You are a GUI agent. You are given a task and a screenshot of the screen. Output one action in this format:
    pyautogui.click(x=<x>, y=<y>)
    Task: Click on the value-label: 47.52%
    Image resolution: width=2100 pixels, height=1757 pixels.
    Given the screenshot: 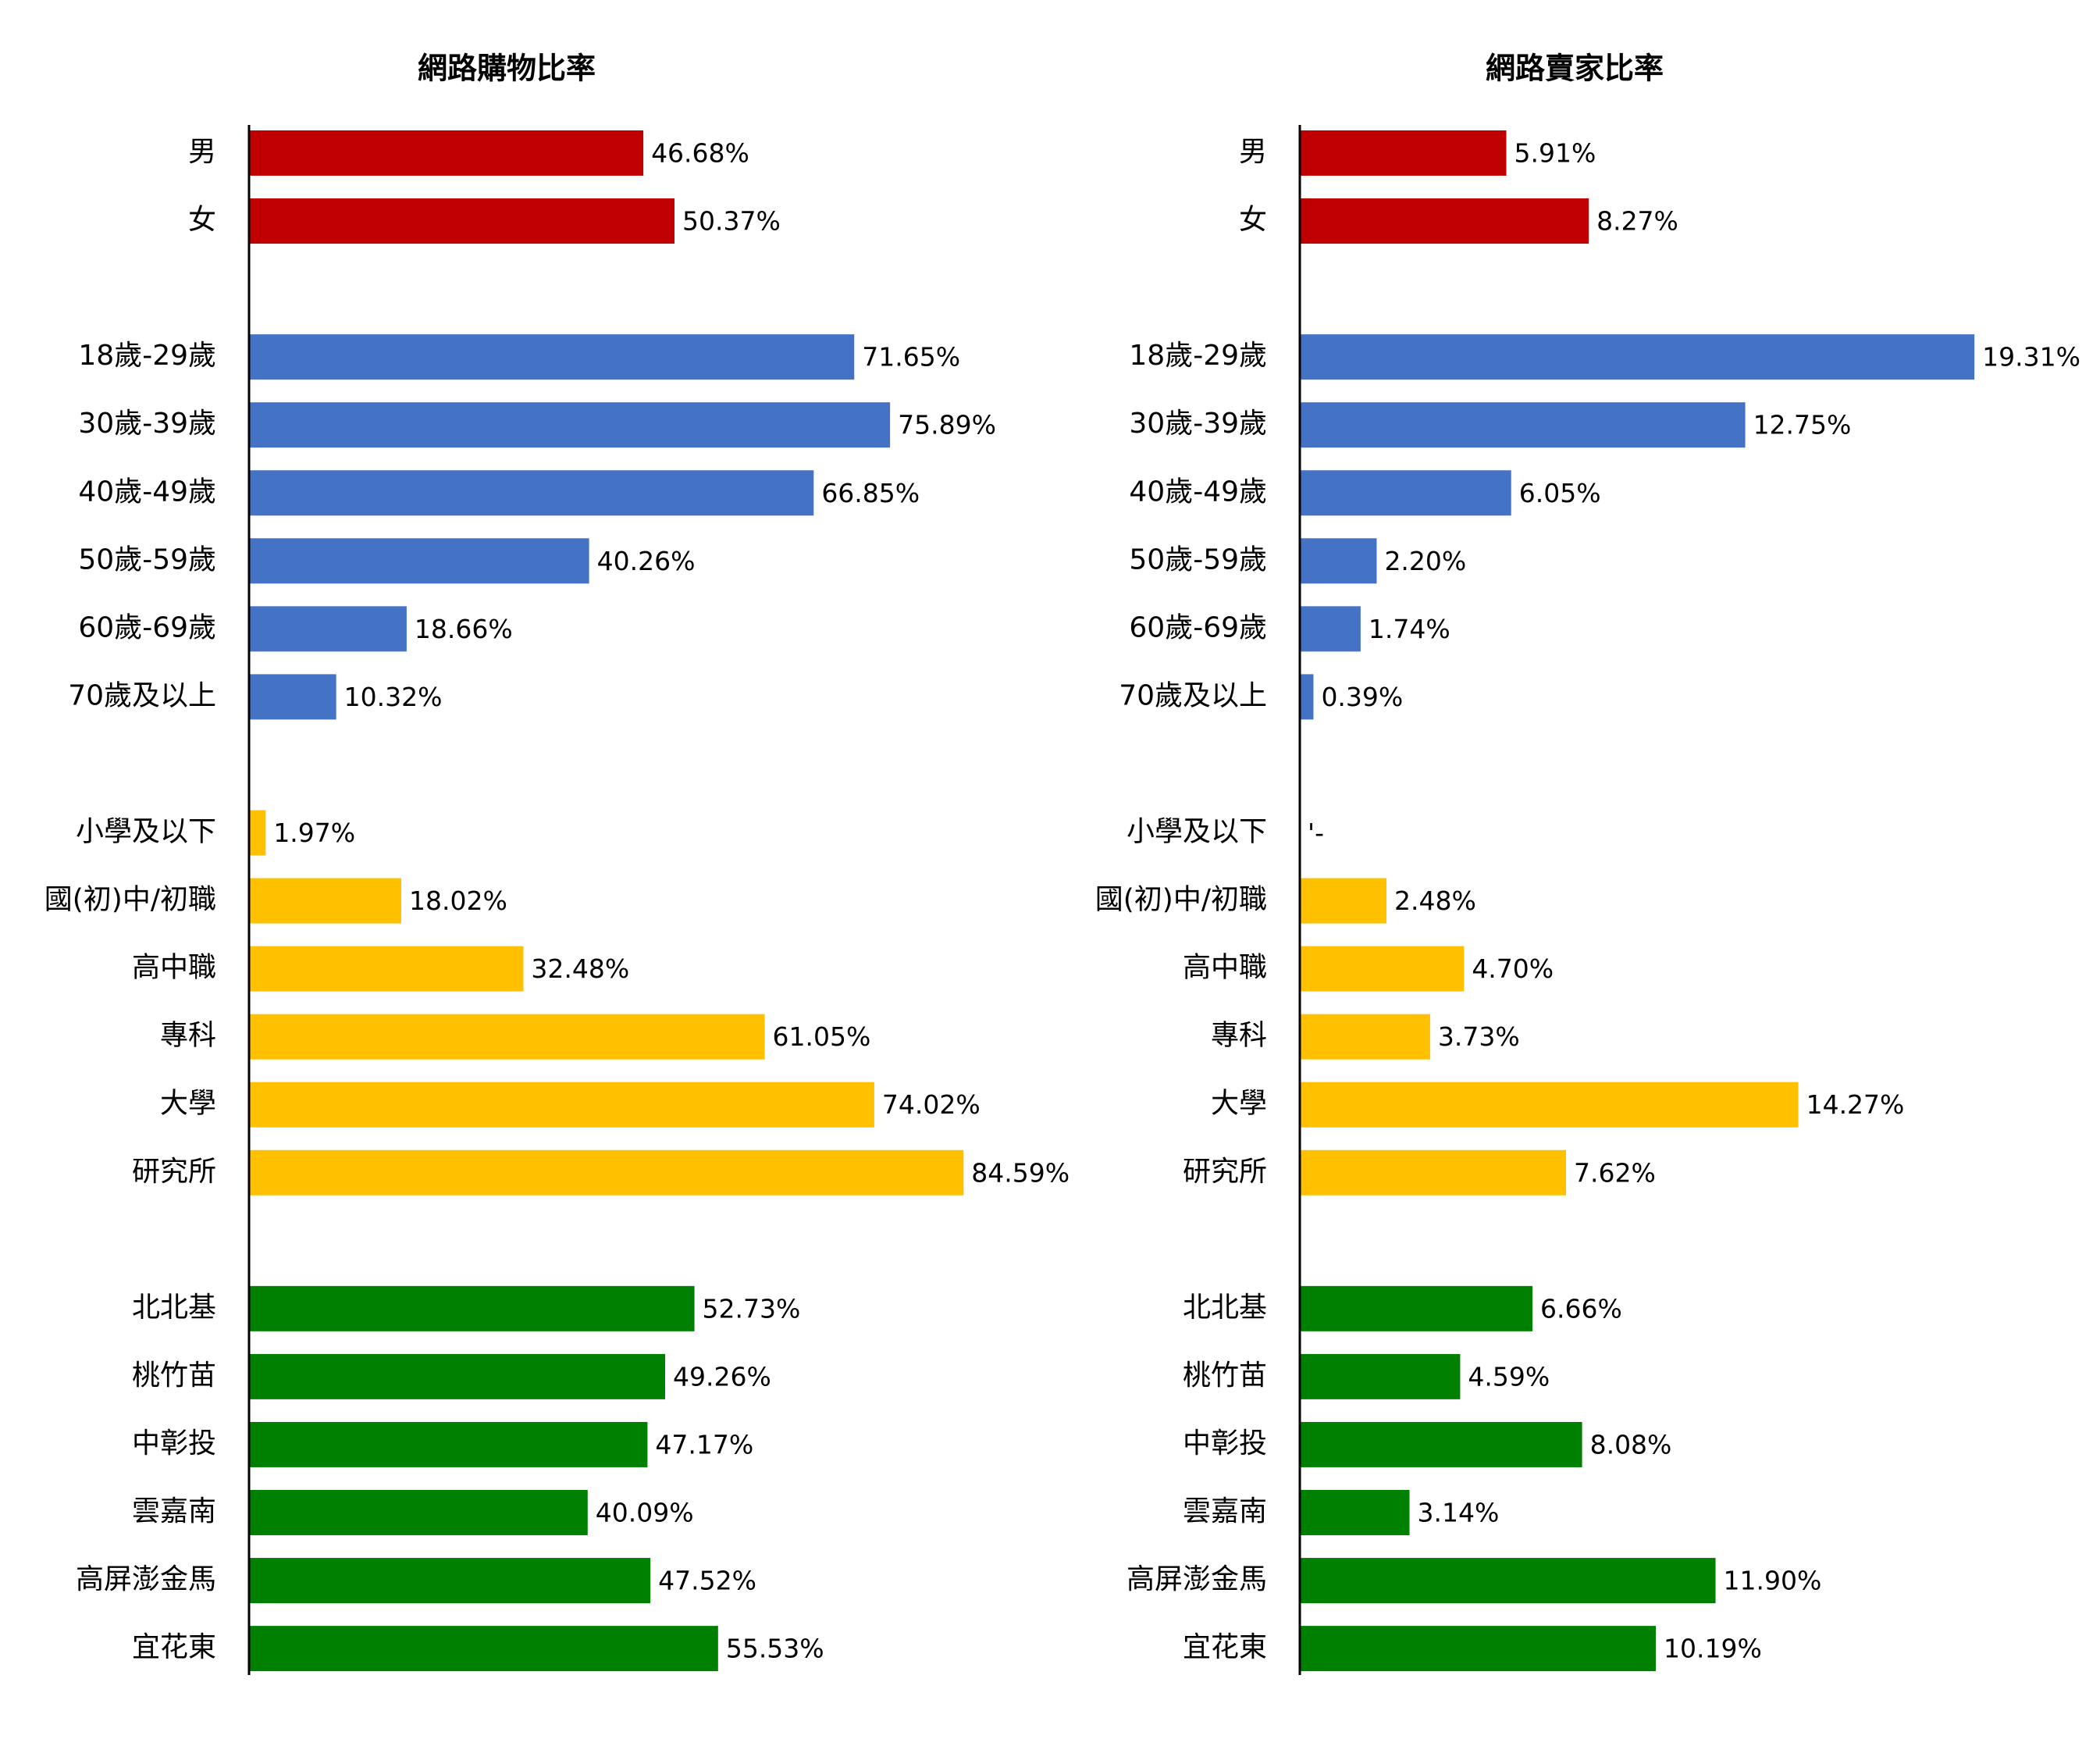 What is the action you would take?
    pyautogui.click(x=707, y=1581)
    